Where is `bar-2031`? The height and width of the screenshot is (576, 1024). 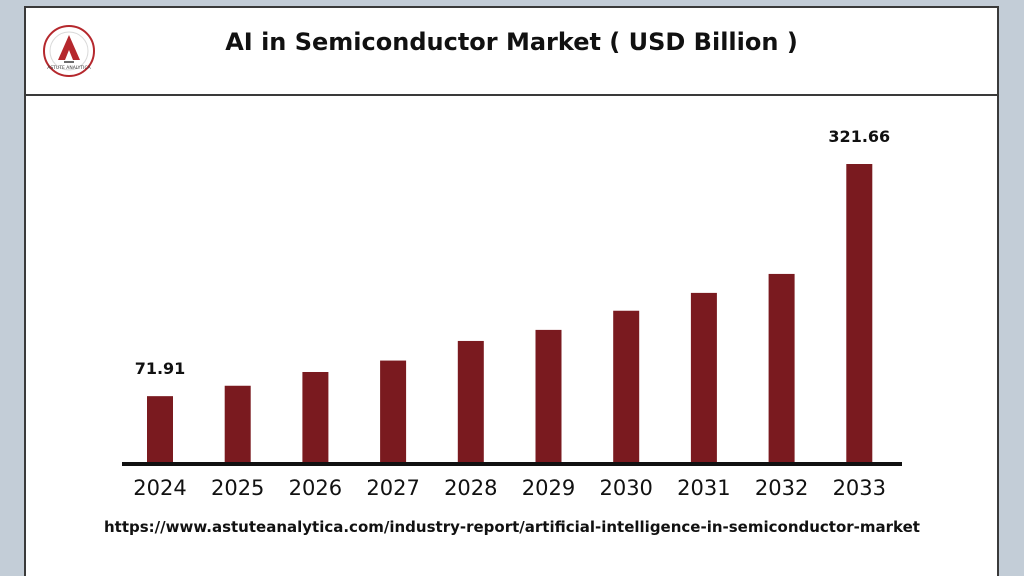 bar-2031 is located at coordinates (703, 377).